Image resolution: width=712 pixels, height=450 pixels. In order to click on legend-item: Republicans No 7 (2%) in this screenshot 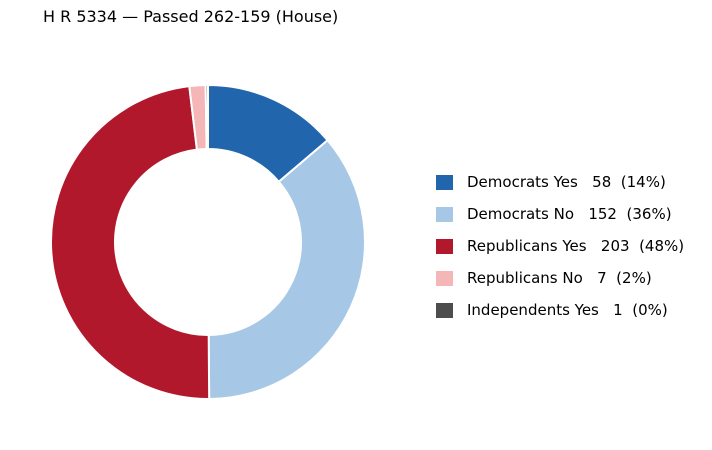, I will do `click(560, 278)`.